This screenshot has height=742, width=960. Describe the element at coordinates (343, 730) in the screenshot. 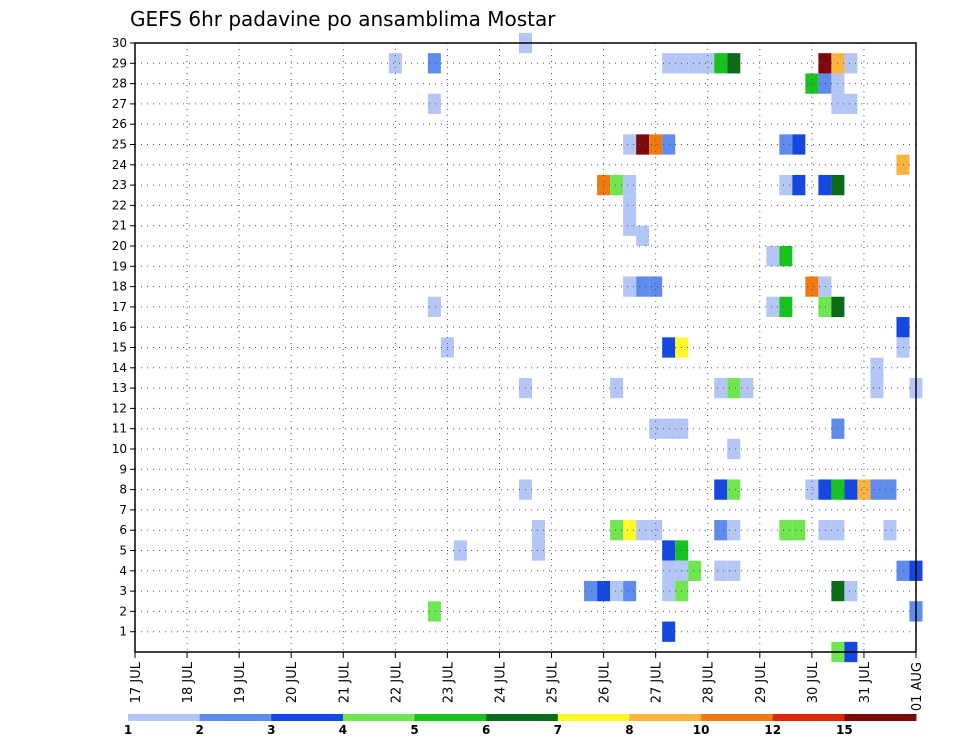

I see `colorbar-label: 4` at that location.